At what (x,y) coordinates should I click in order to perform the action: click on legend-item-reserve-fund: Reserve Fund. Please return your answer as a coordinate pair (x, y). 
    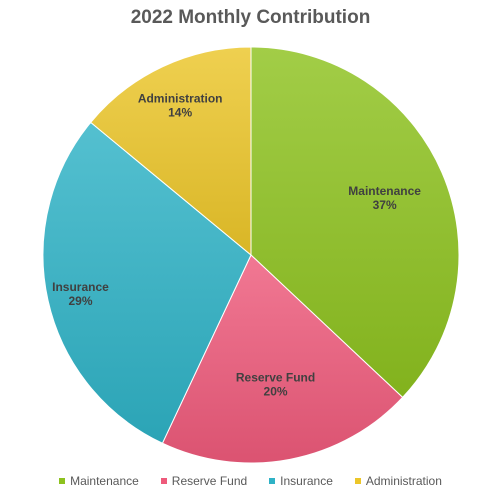
    Looking at the image, I should click on (204, 481).